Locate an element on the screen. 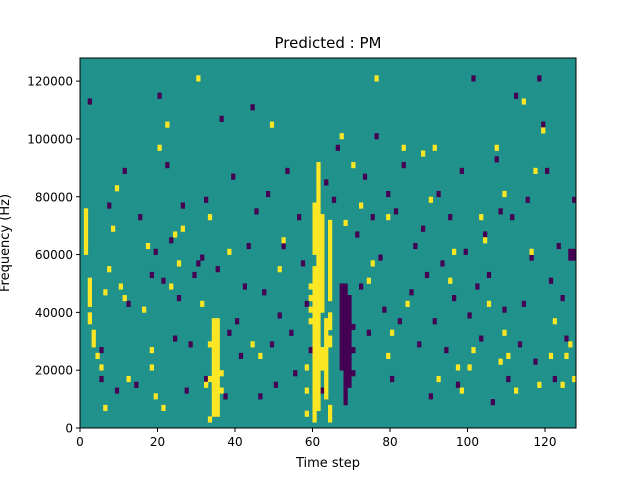 The width and height of the screenshot is (640, 480). y-tick-label: 100000 is located at coordinates (50, 139).